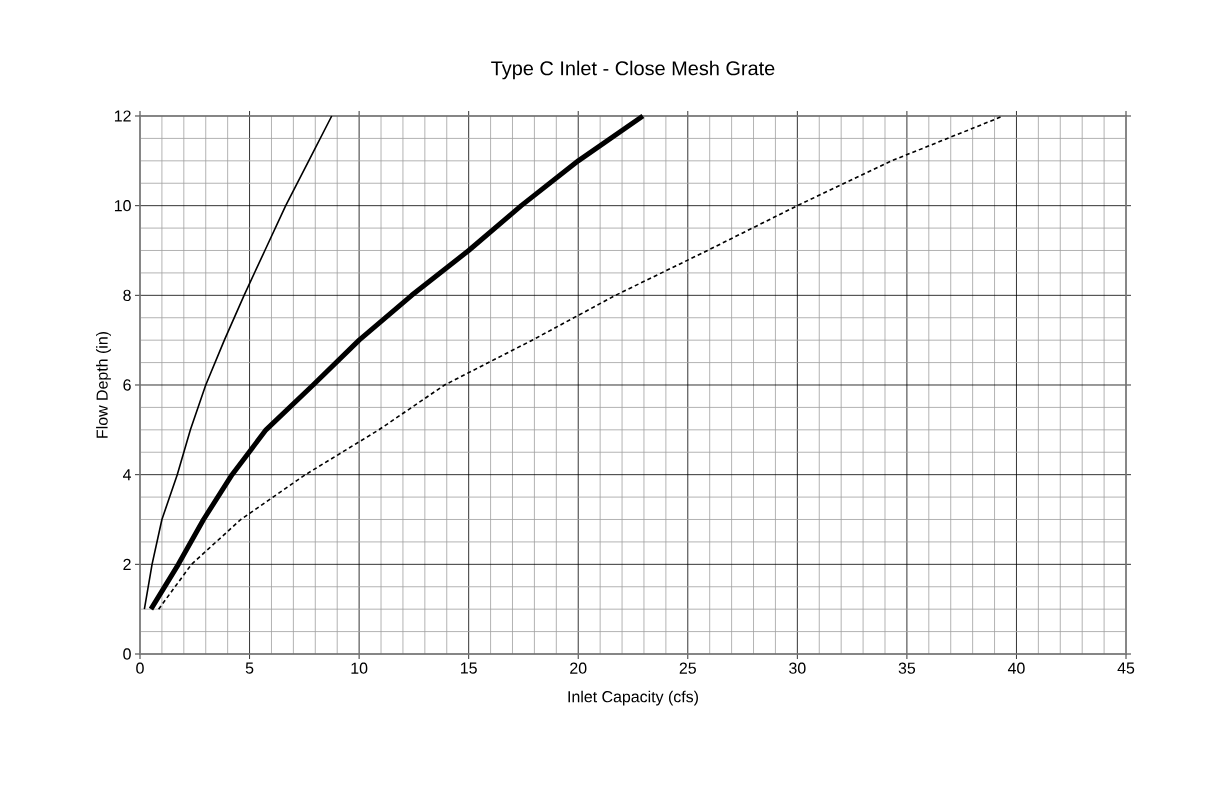 The image size is (1206, 788). What do you see at coordinates (127, 295) in the screenshot?
I see `y-tick-label: 8` at bounding box center [127, 295].